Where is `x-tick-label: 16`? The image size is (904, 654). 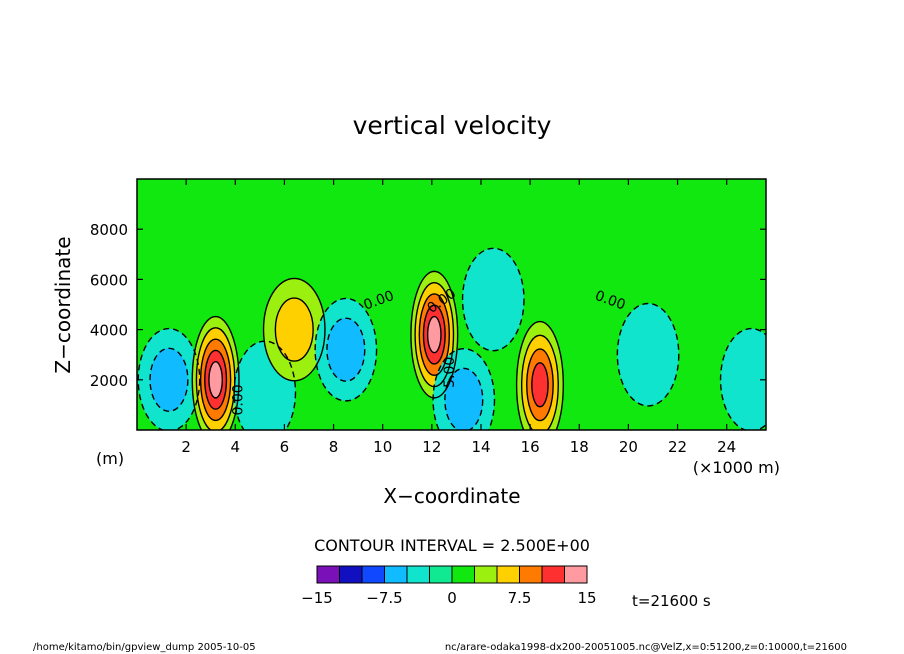 x-tick-label: 16 is located at coordinates (530, 447).